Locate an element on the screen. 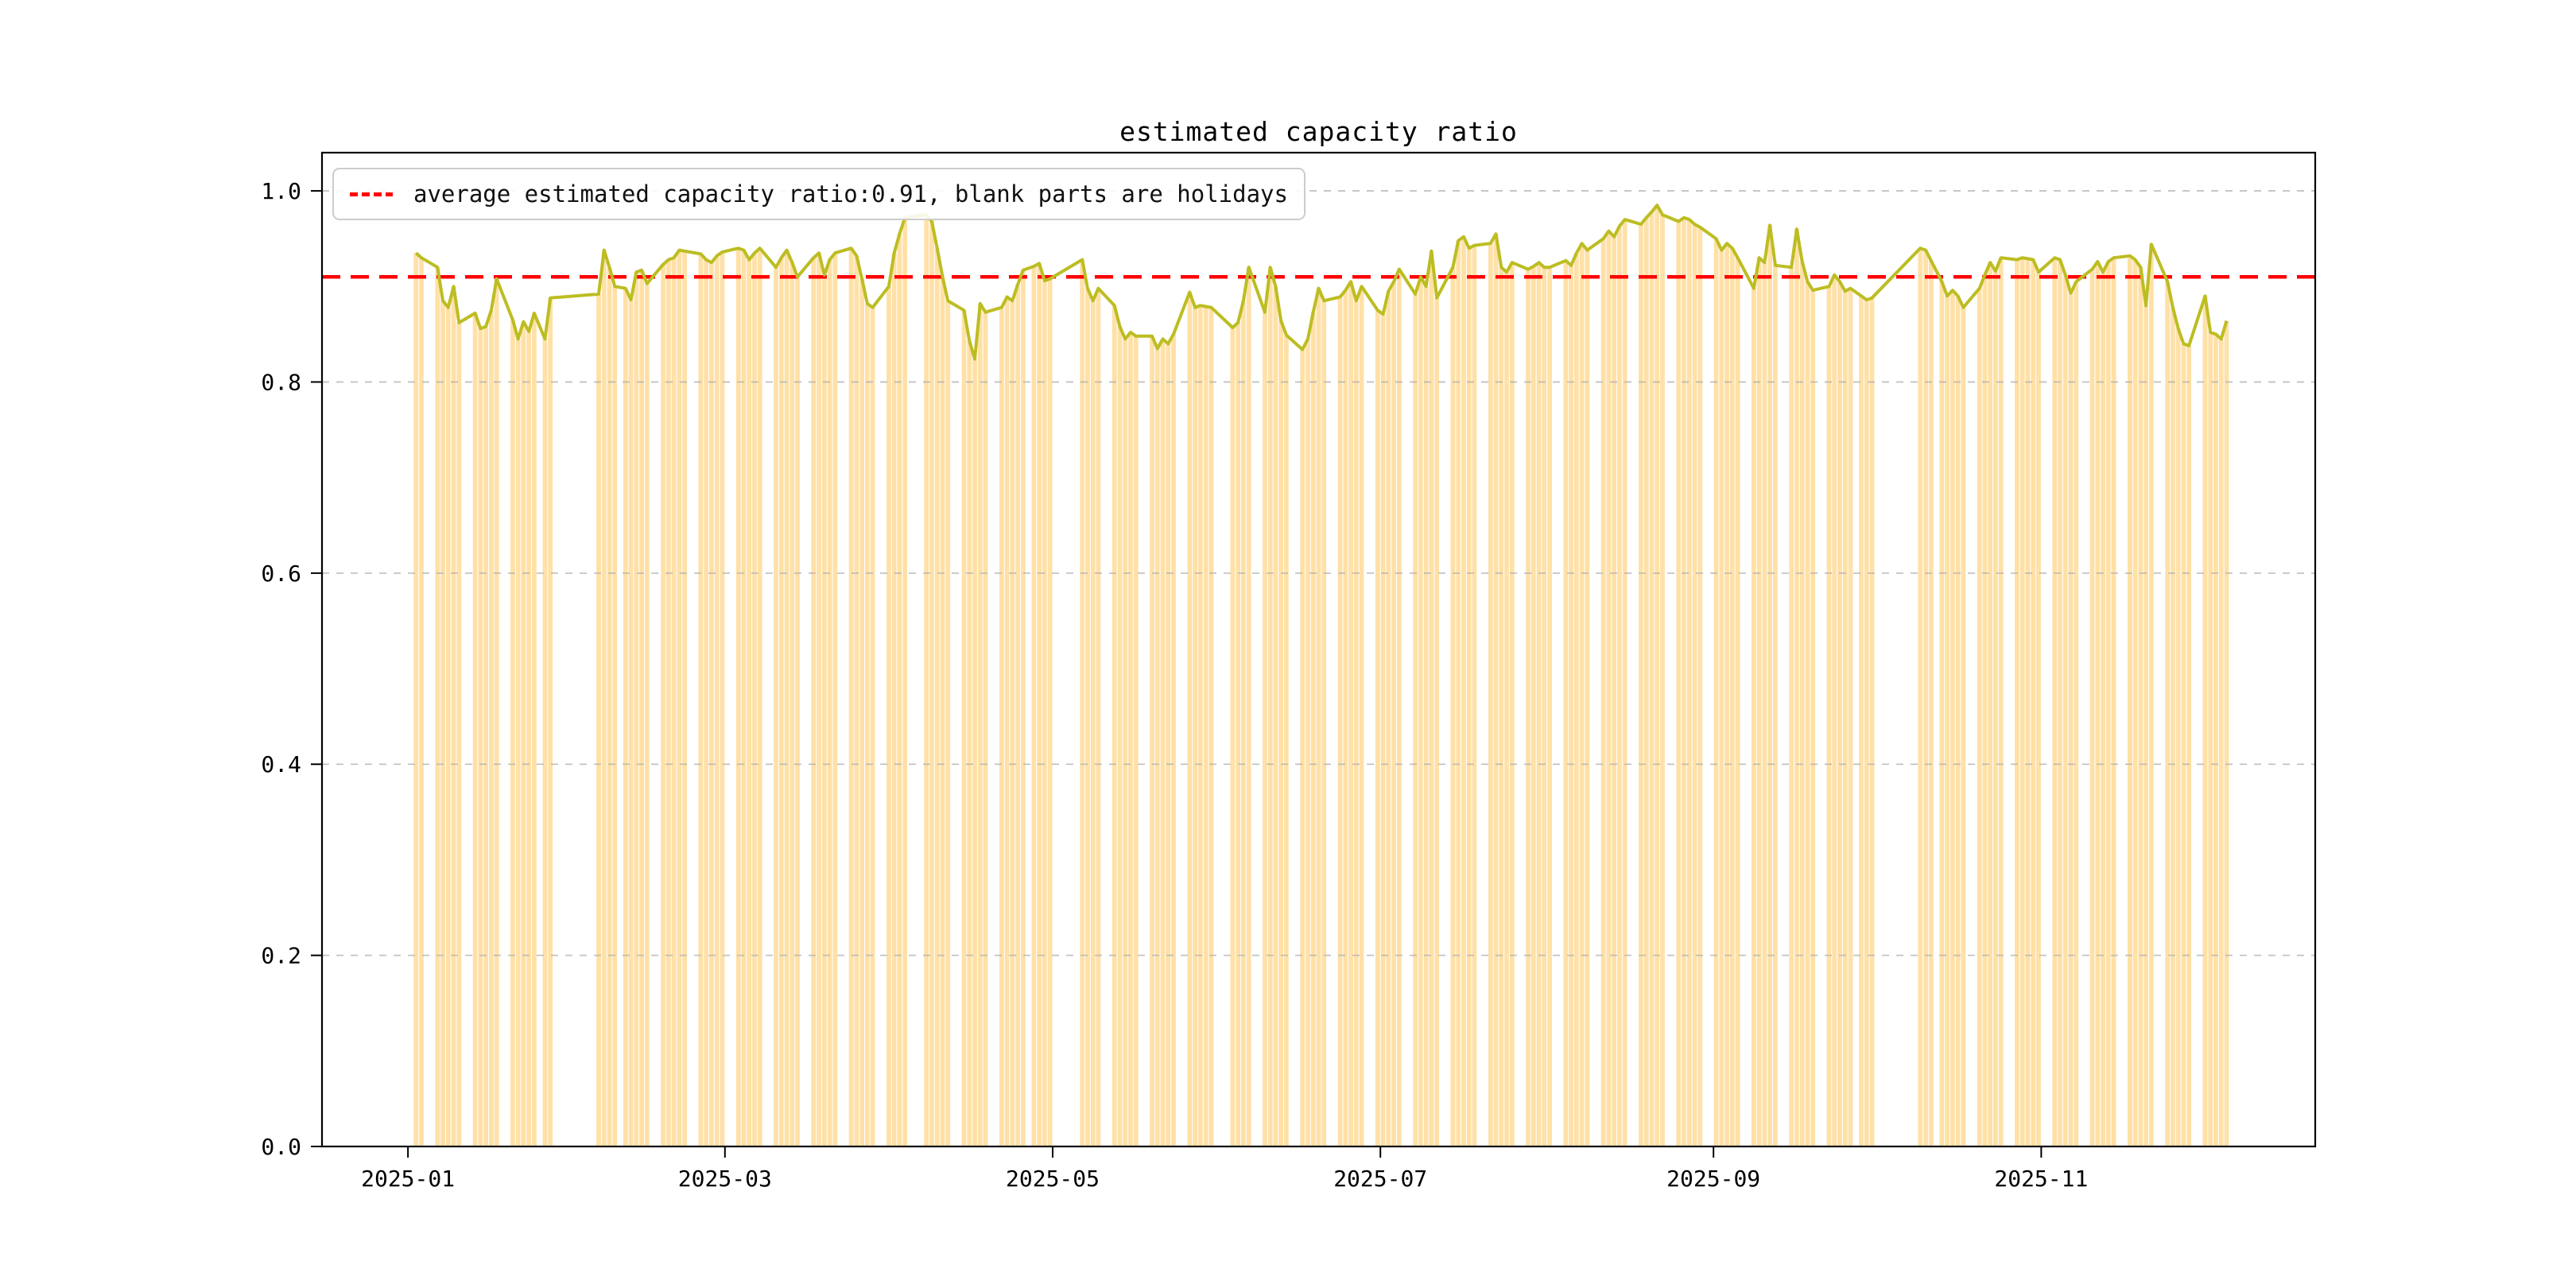  chart-title: estimated capacity ratio is located at coordinates (1319, 131).